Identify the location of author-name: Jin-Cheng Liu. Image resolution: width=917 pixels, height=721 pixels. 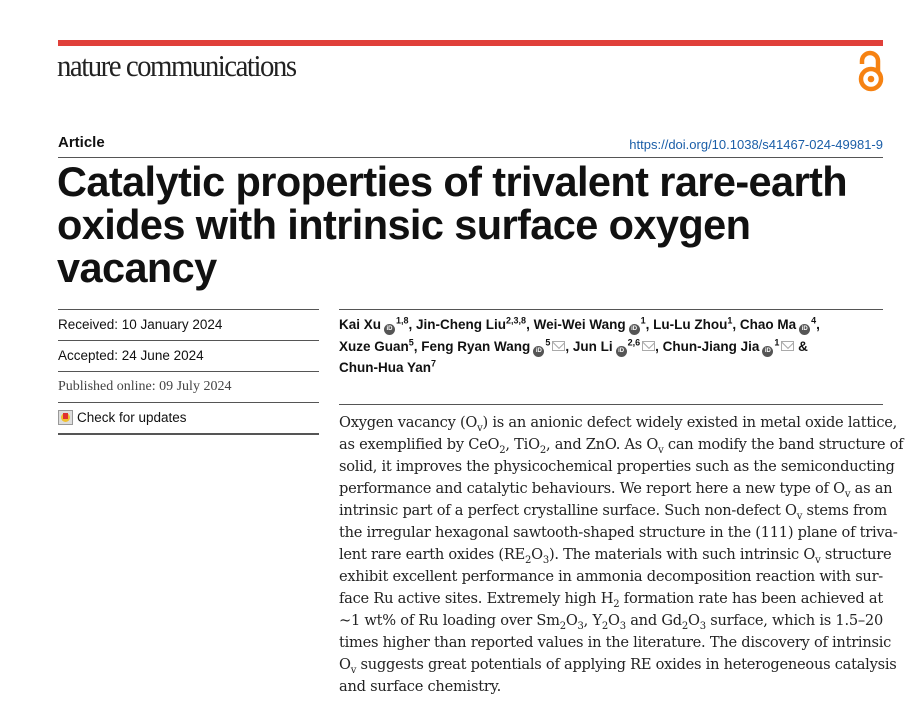
(461, 324).